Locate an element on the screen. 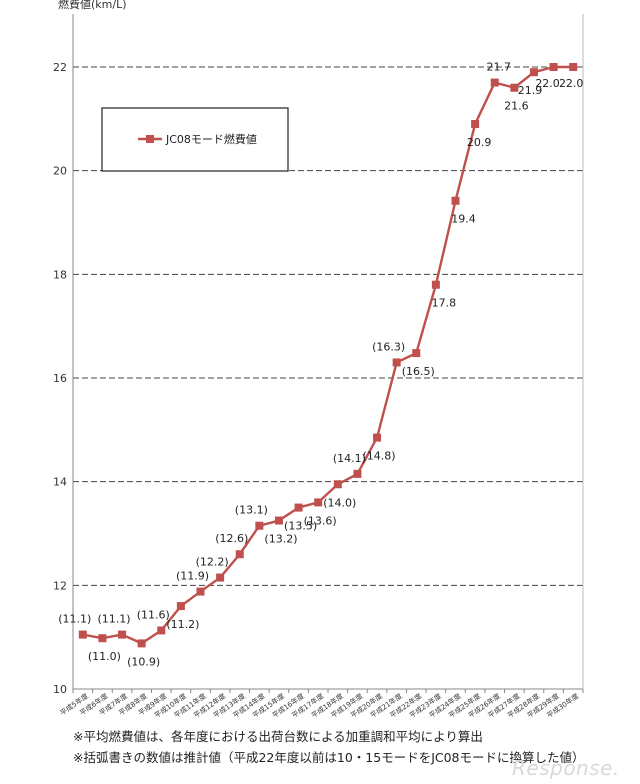  data-label: 21.7 is located at coordinates (498, 67).